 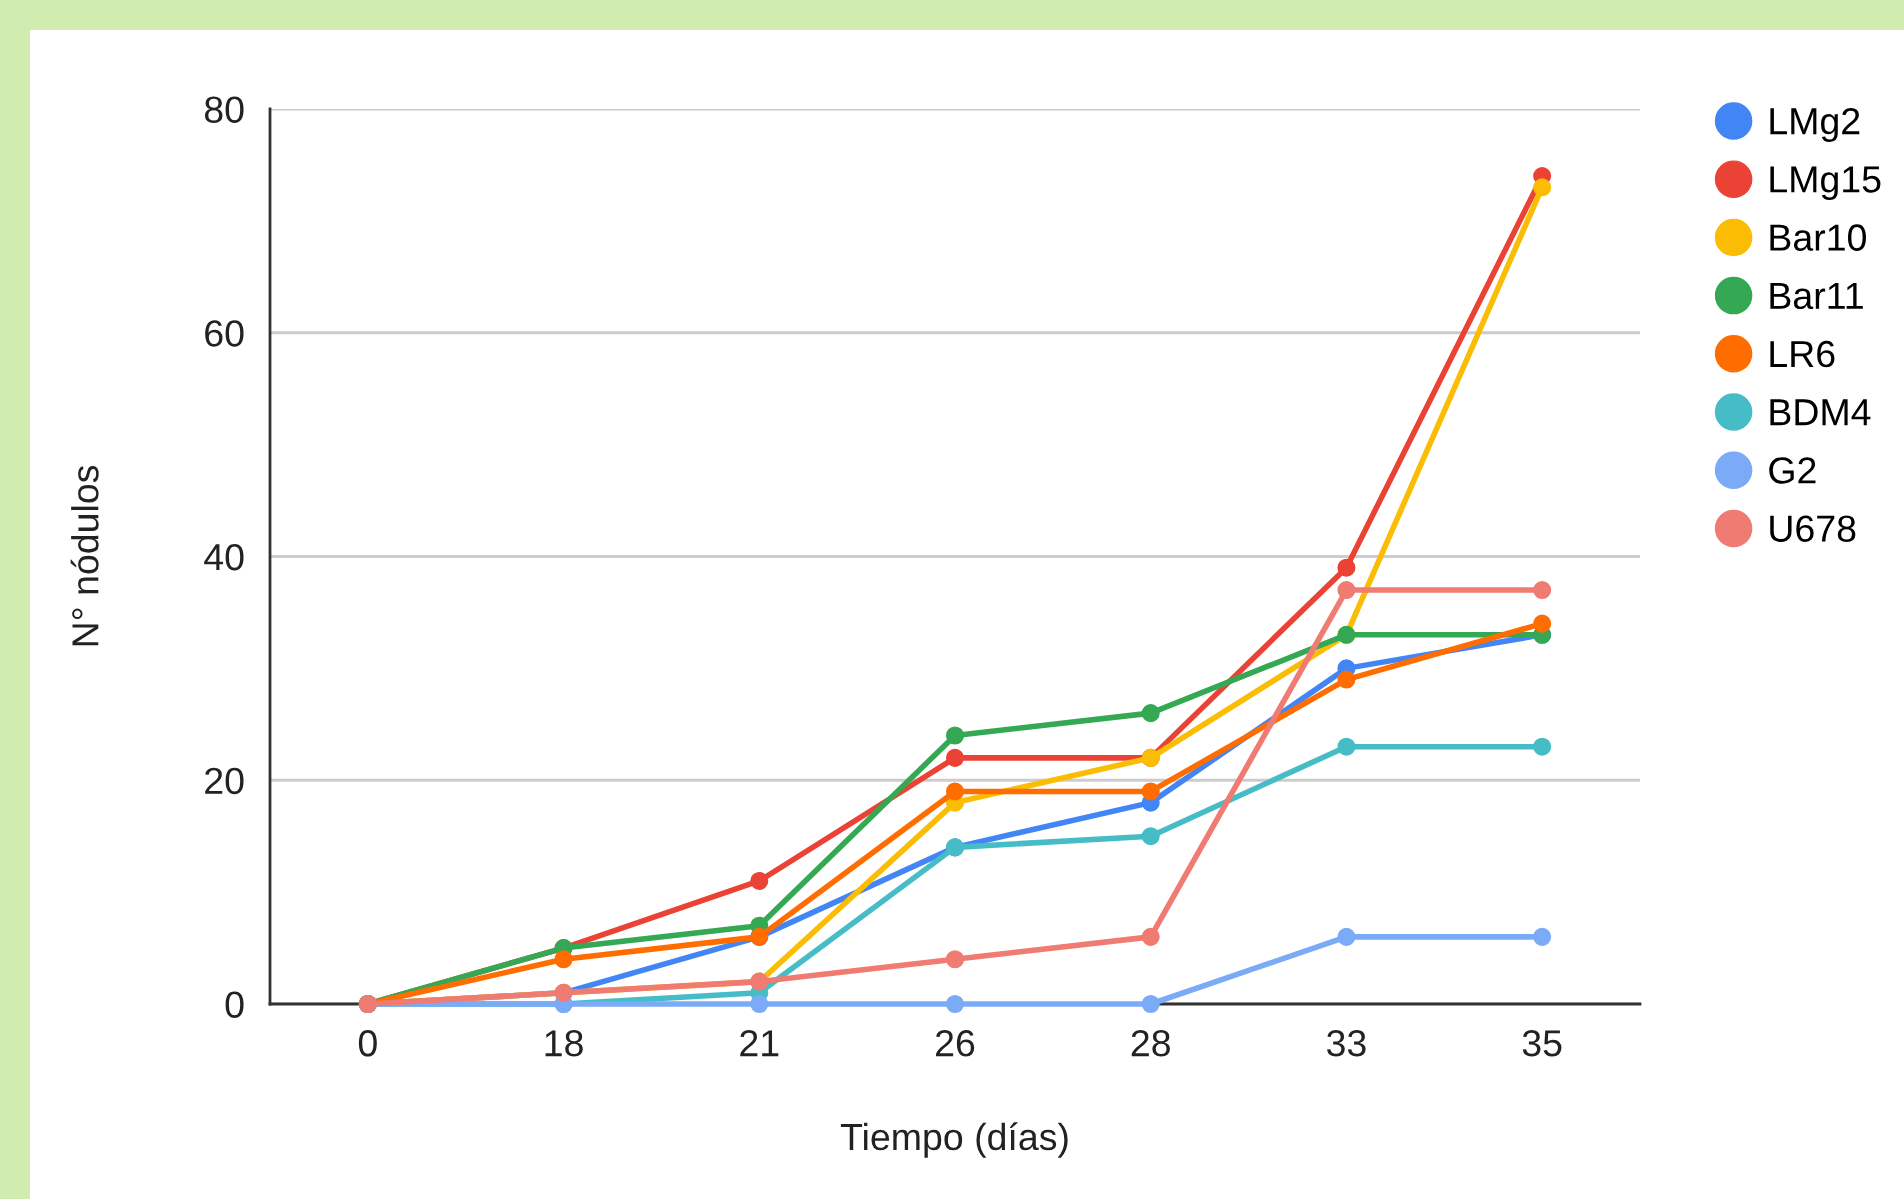 What do you see at coordinates (224, 781) in the screenshot?
I see `y-tick-label: 20` at bounding box center [224, 781].